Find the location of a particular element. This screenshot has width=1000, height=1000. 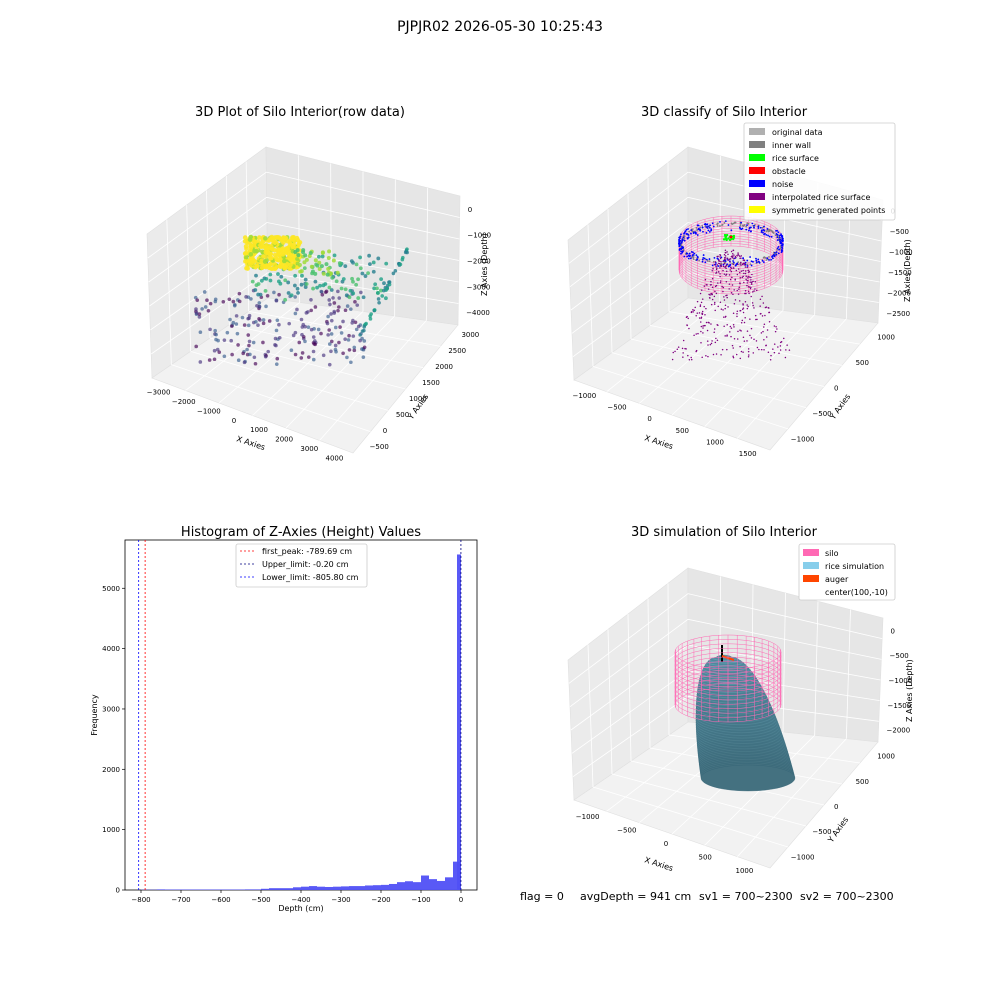

simulation-plot-x-tick-label: 500 is located at coordinates (705, 858).